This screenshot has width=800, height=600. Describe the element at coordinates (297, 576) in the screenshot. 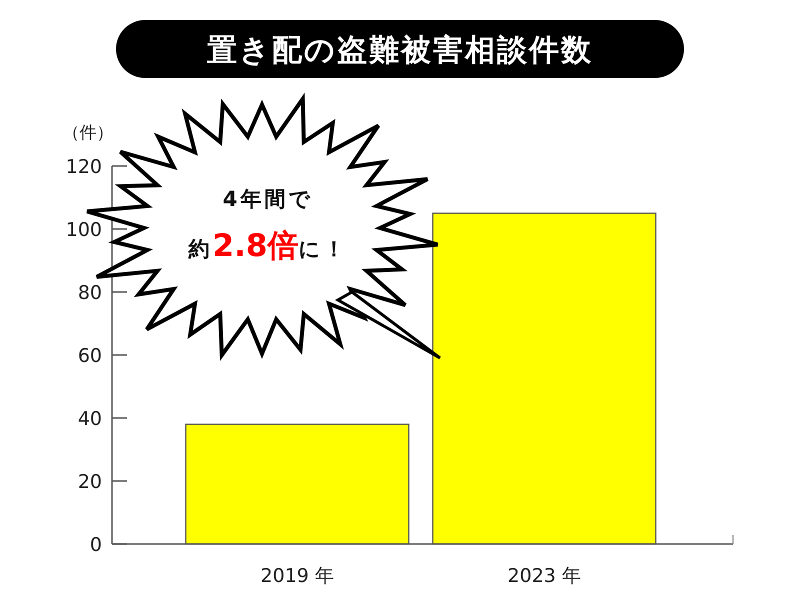

I see `x-tick-label: 2019 年` at that location.